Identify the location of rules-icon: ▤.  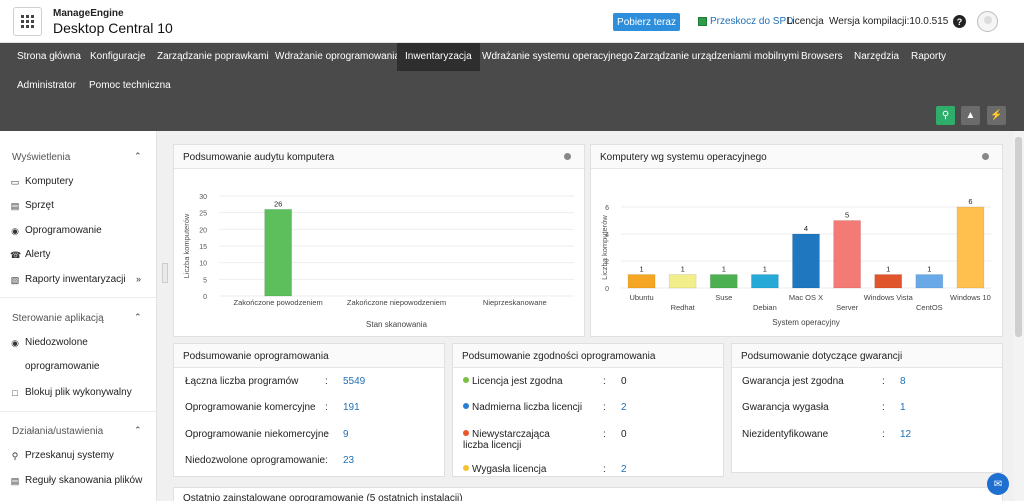
(15, 480).